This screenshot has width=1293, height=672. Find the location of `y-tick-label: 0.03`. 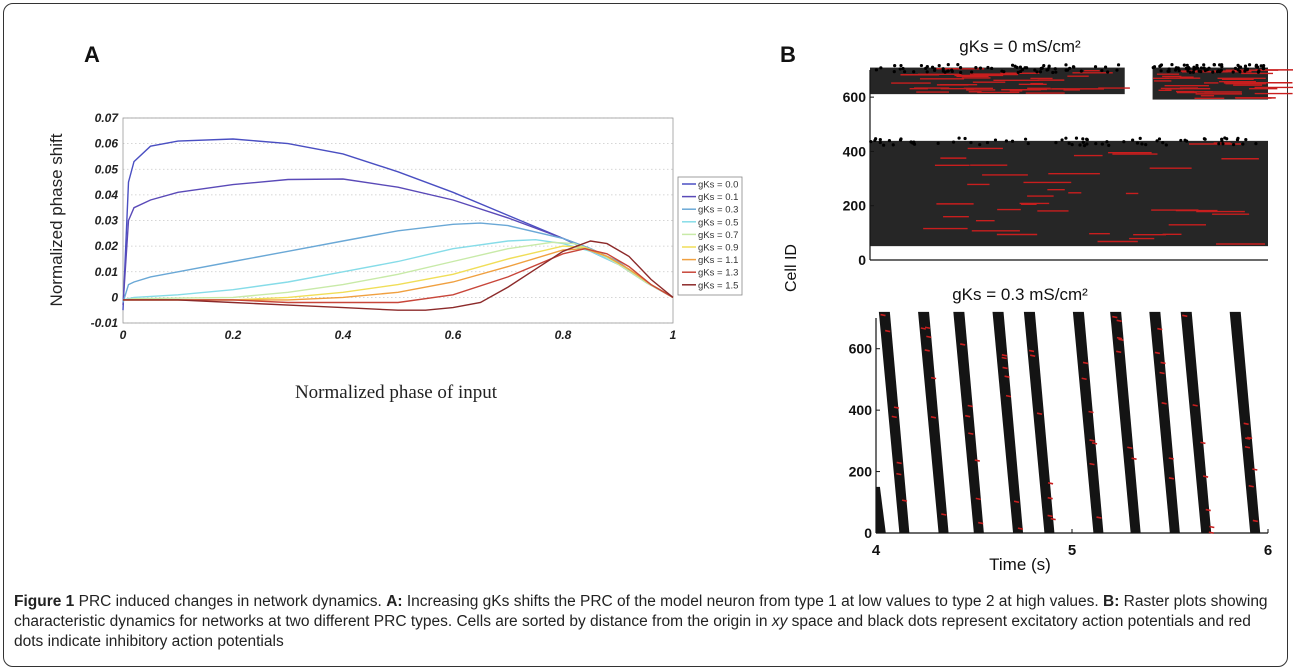

y-tick-label: 0.03 is located at coordinates (107, 221).